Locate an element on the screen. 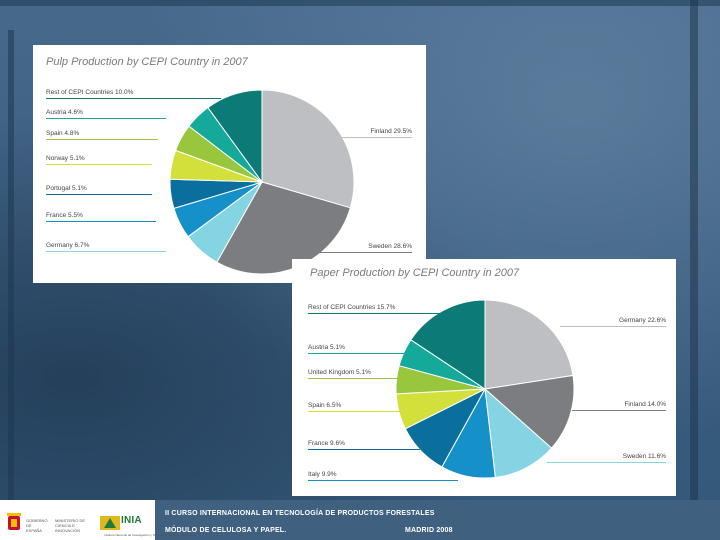 The width and height of the screenshot is (720, 540). inia-text: INIA is located at coordinates (131, 520).